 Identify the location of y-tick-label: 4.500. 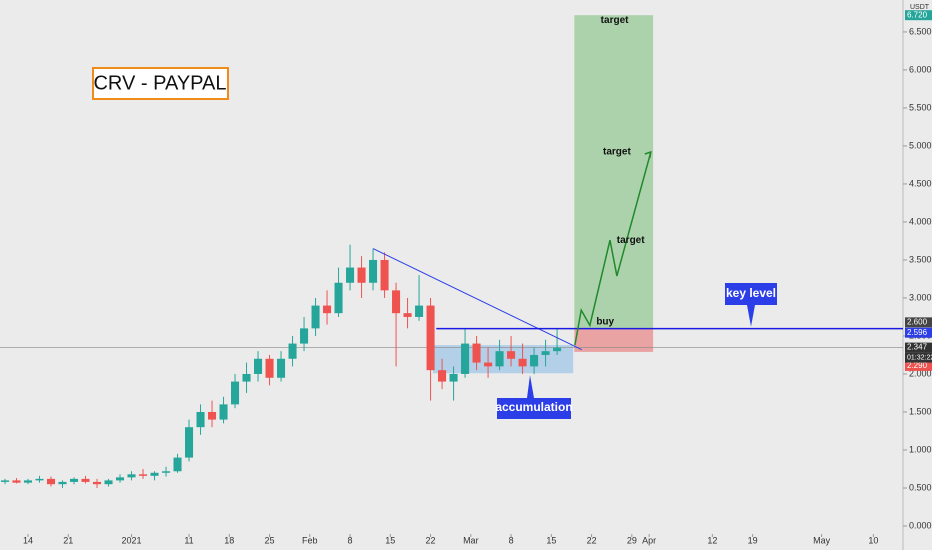
(920, 183).